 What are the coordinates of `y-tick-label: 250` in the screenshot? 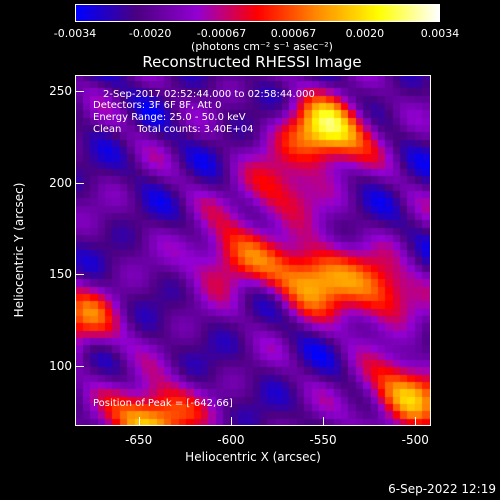 It's located at (60, 90).